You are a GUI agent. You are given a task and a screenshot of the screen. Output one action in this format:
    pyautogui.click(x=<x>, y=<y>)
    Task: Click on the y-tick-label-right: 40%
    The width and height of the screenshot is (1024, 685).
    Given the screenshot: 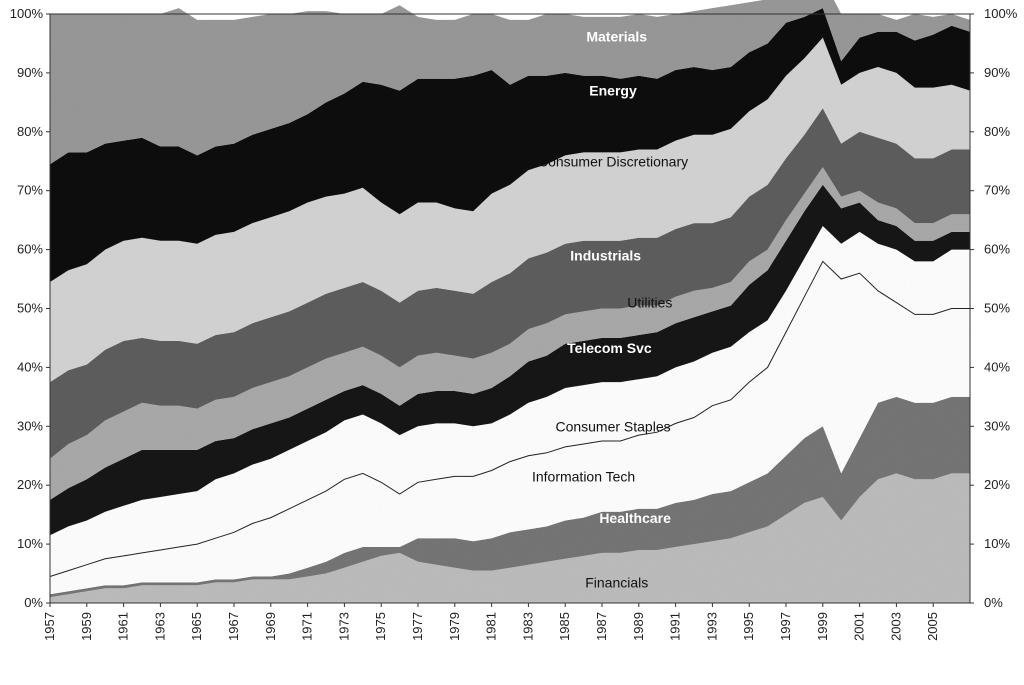 What is the action you would take?
    pyautogui.click(x=997, y=366)
    